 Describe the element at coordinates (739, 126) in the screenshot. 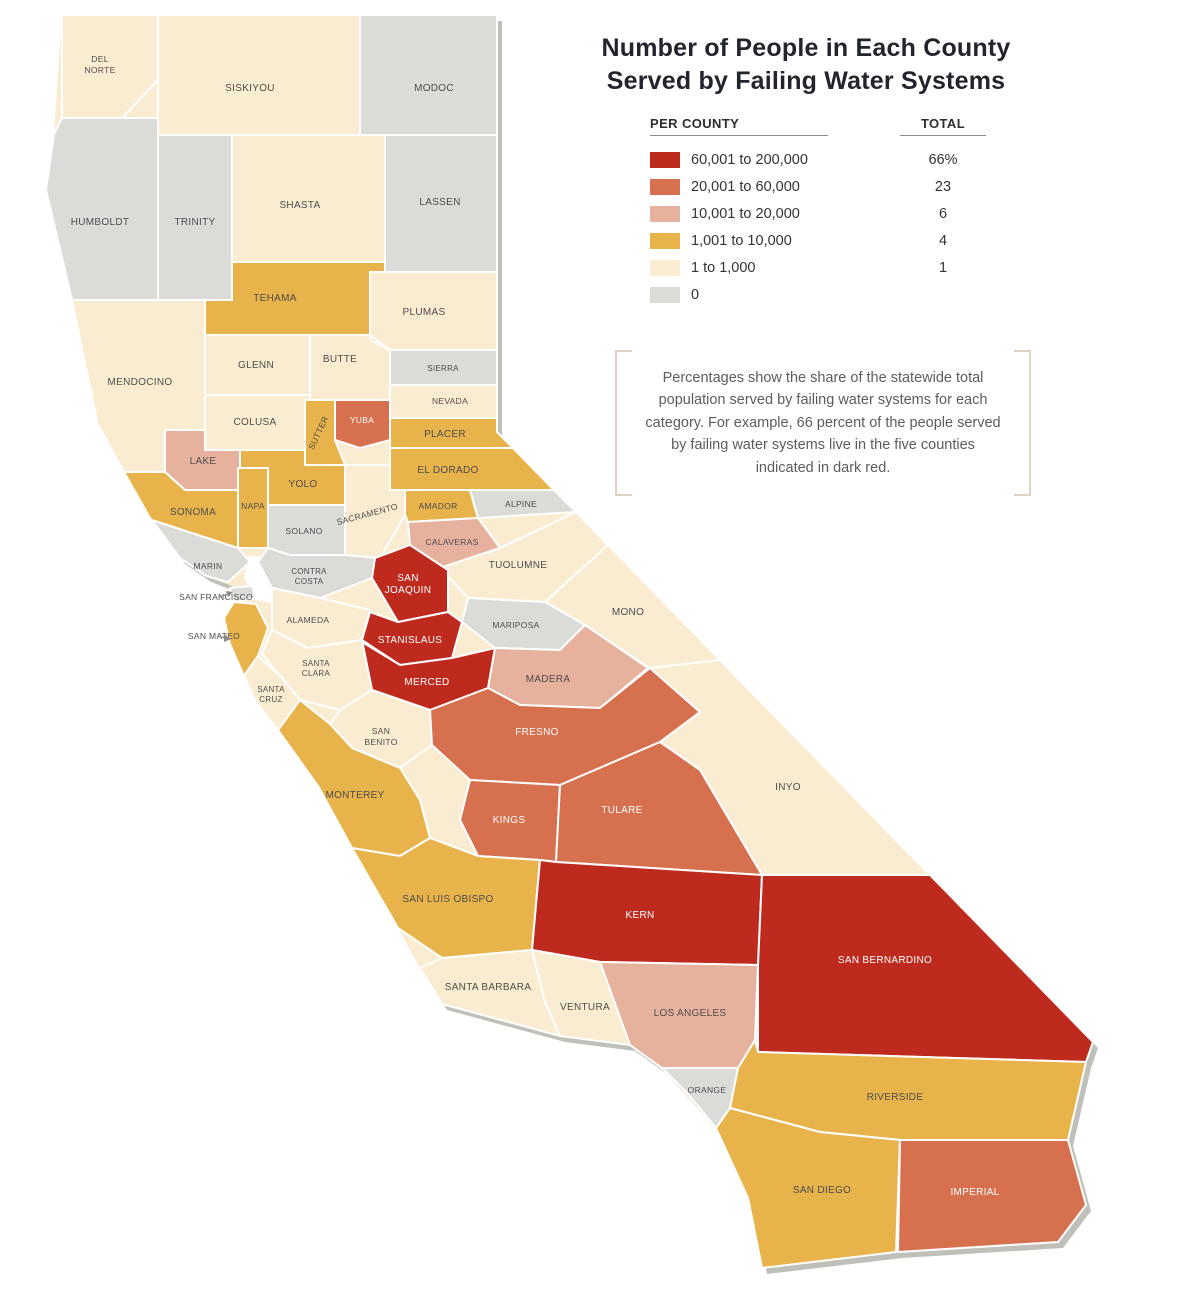

I see `legend-column-per-county: PER COUNTY` at that location.